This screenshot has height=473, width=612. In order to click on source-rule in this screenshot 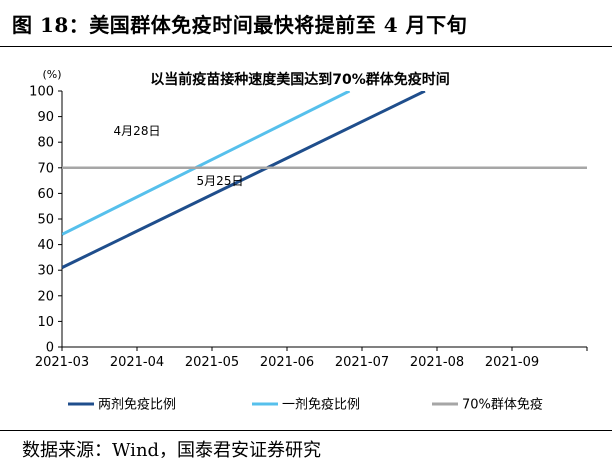, I will do `click(306, 430)`.